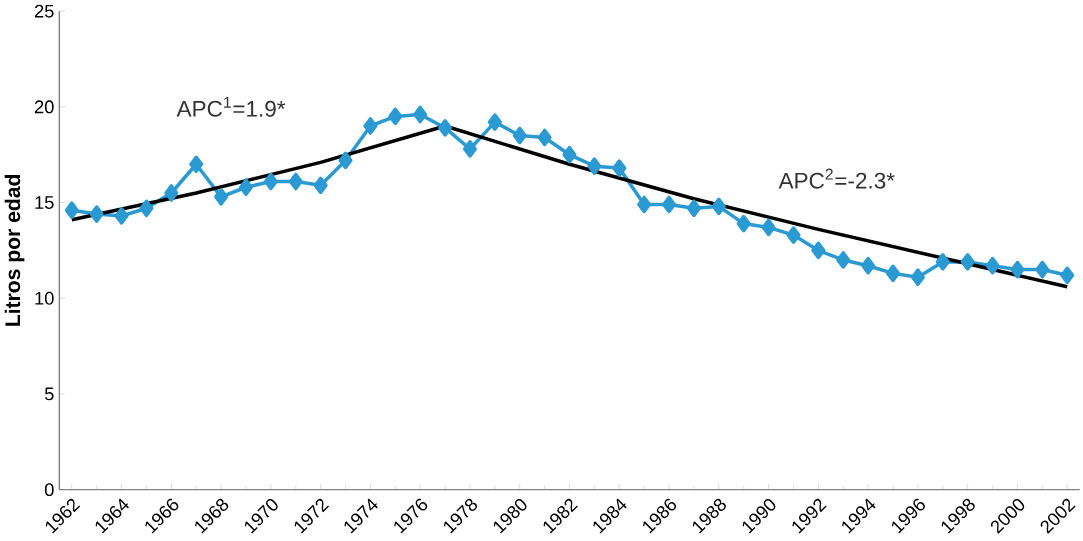 The height and width of the screenshot is (541, 1083). Describe the element at coordinates (44, 107) in the screenshot. I see `y-tick-label: 20` at that location.